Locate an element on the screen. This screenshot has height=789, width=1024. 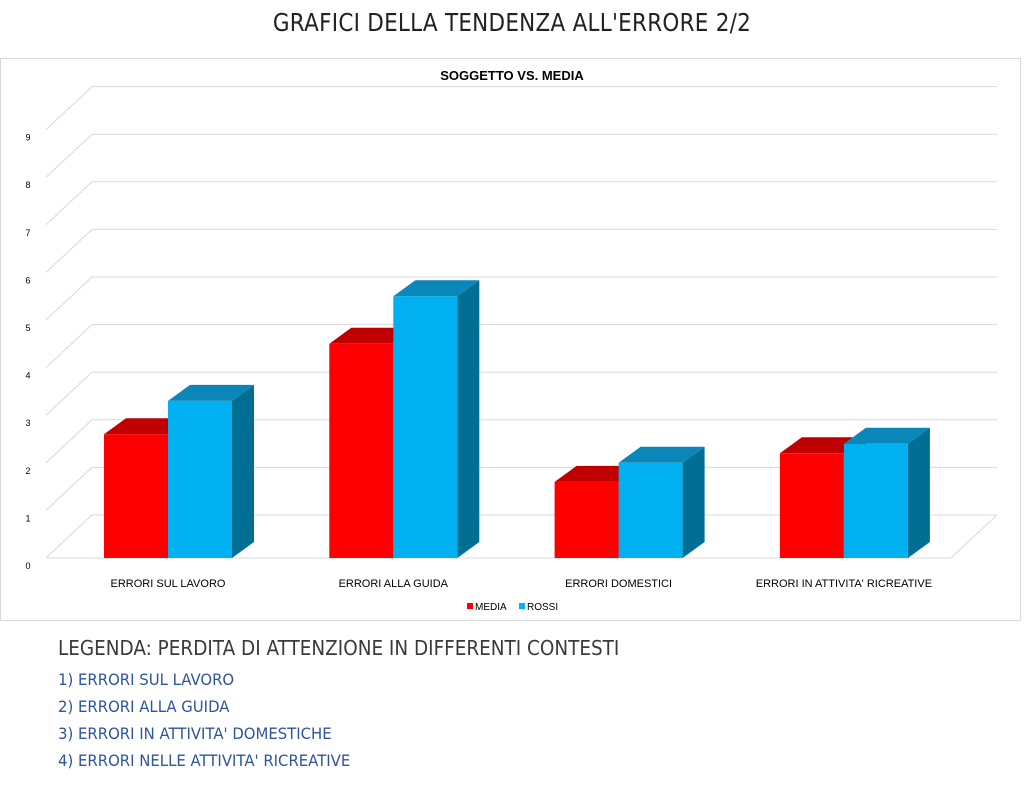
page-title: GRAFICI DELLA TENDENZA ALL'ERRORE 2/2 is located at coordinates (512, 22).